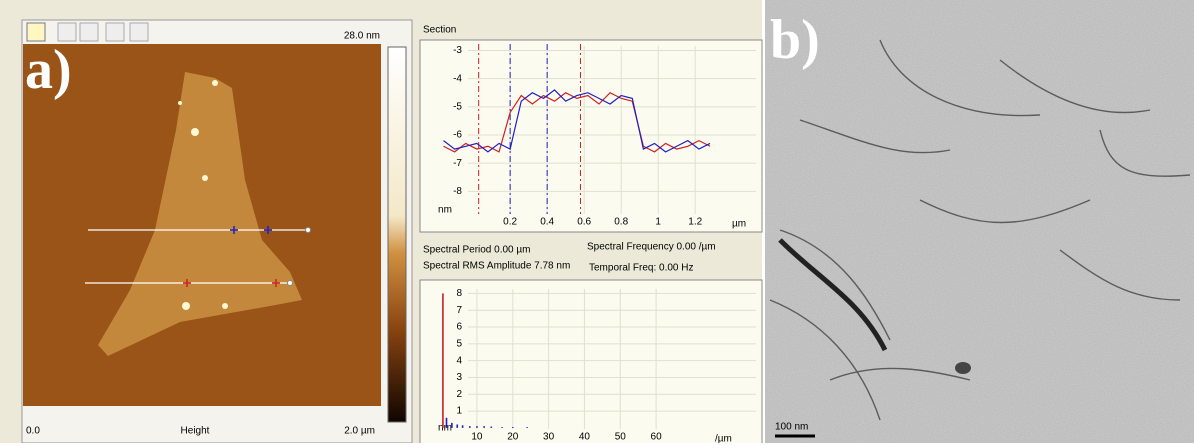 The height and width of the screenshot is (448, 1194). What do you see at coordinates (67, 32) in the screenshot?
I see `tool-pan` at bounding box center [67, 32].